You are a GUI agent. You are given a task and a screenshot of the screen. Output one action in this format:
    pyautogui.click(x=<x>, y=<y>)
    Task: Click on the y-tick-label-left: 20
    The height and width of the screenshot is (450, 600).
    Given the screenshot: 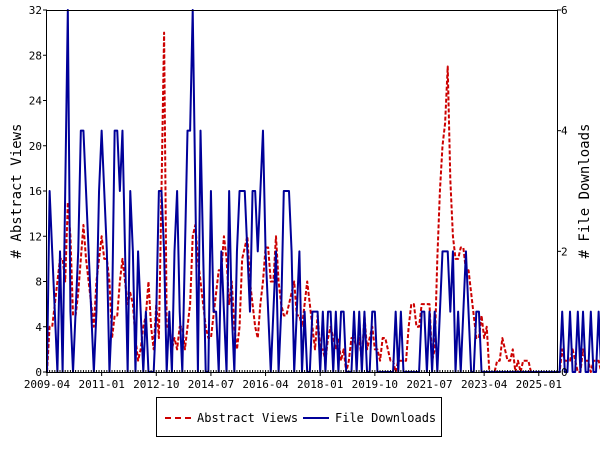 What is the action you would take?
    pyautogui.click(x=35, y=146)
    